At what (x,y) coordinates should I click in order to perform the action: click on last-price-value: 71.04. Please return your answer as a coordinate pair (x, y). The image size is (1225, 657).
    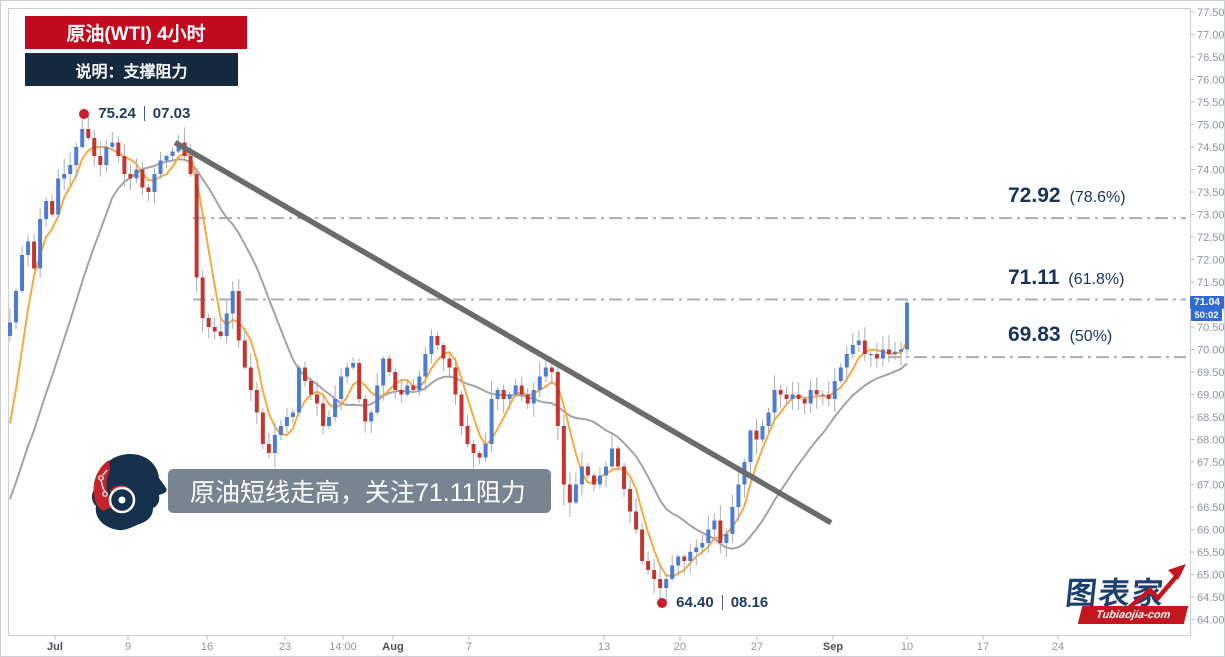
    Looking at the image, I should click on (1207, 302).